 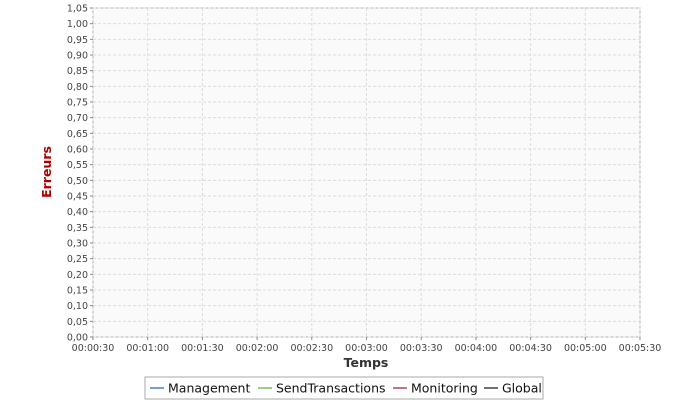 What do you see at coordinates (522, 388) in the screenshot?
I see `legend-label: Global` at bounding box center [522, 388].